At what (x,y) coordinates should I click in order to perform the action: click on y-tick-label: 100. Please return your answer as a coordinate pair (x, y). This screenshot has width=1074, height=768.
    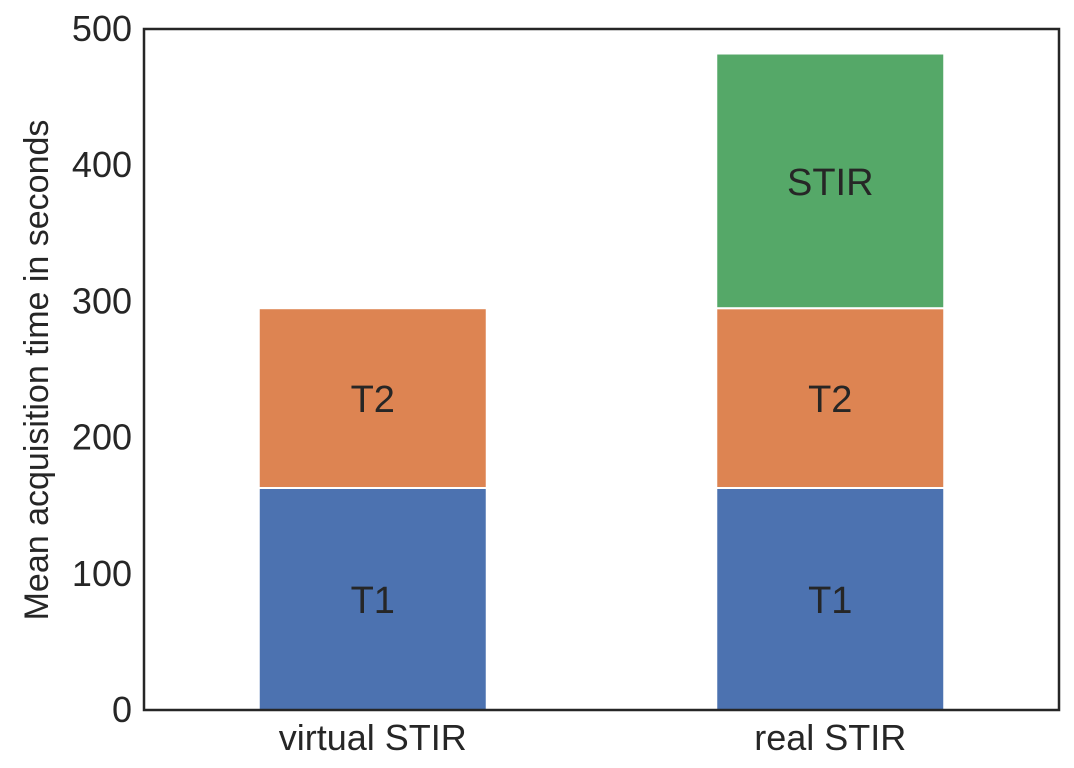
    Looking at the image, I should click on (102, 573).